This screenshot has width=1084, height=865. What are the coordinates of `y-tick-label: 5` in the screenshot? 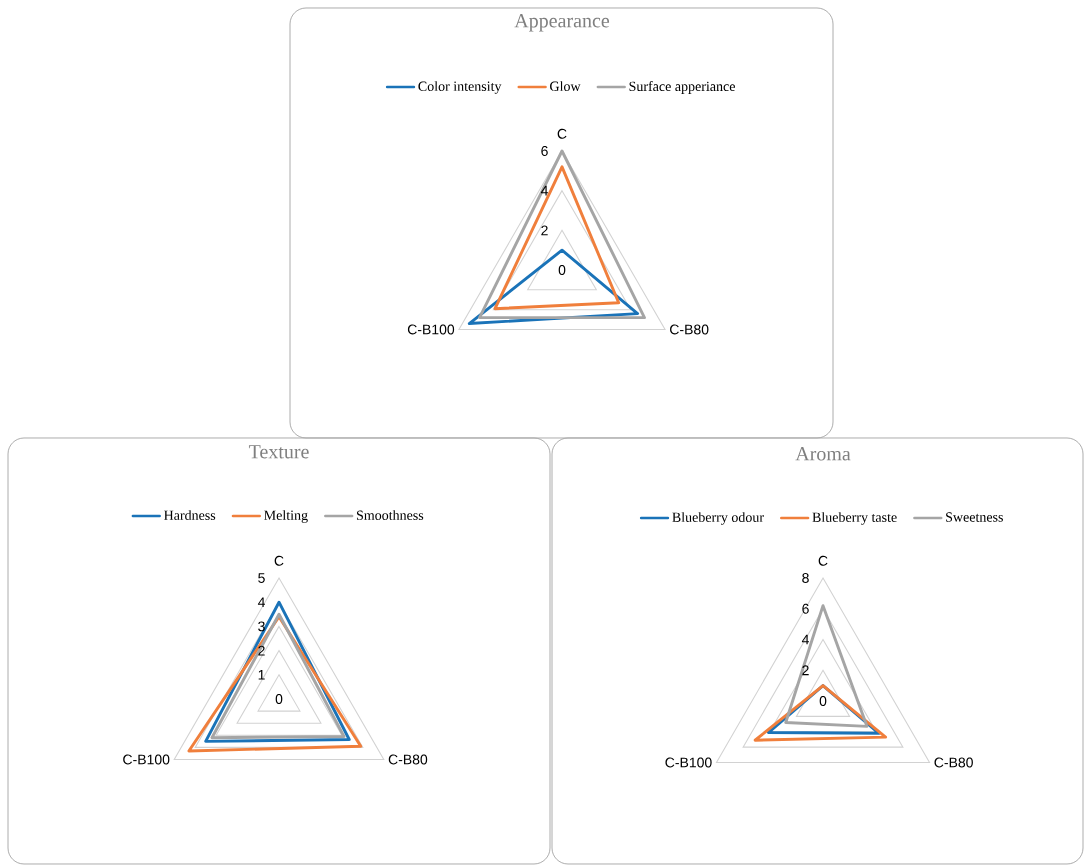 It's located at (261, 578).